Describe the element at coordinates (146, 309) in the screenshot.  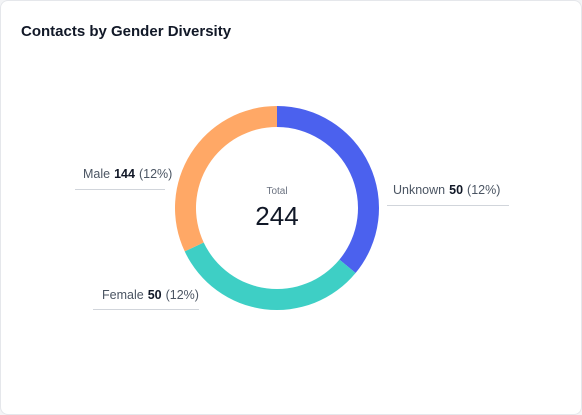
I see `callout-female-line` at that location.